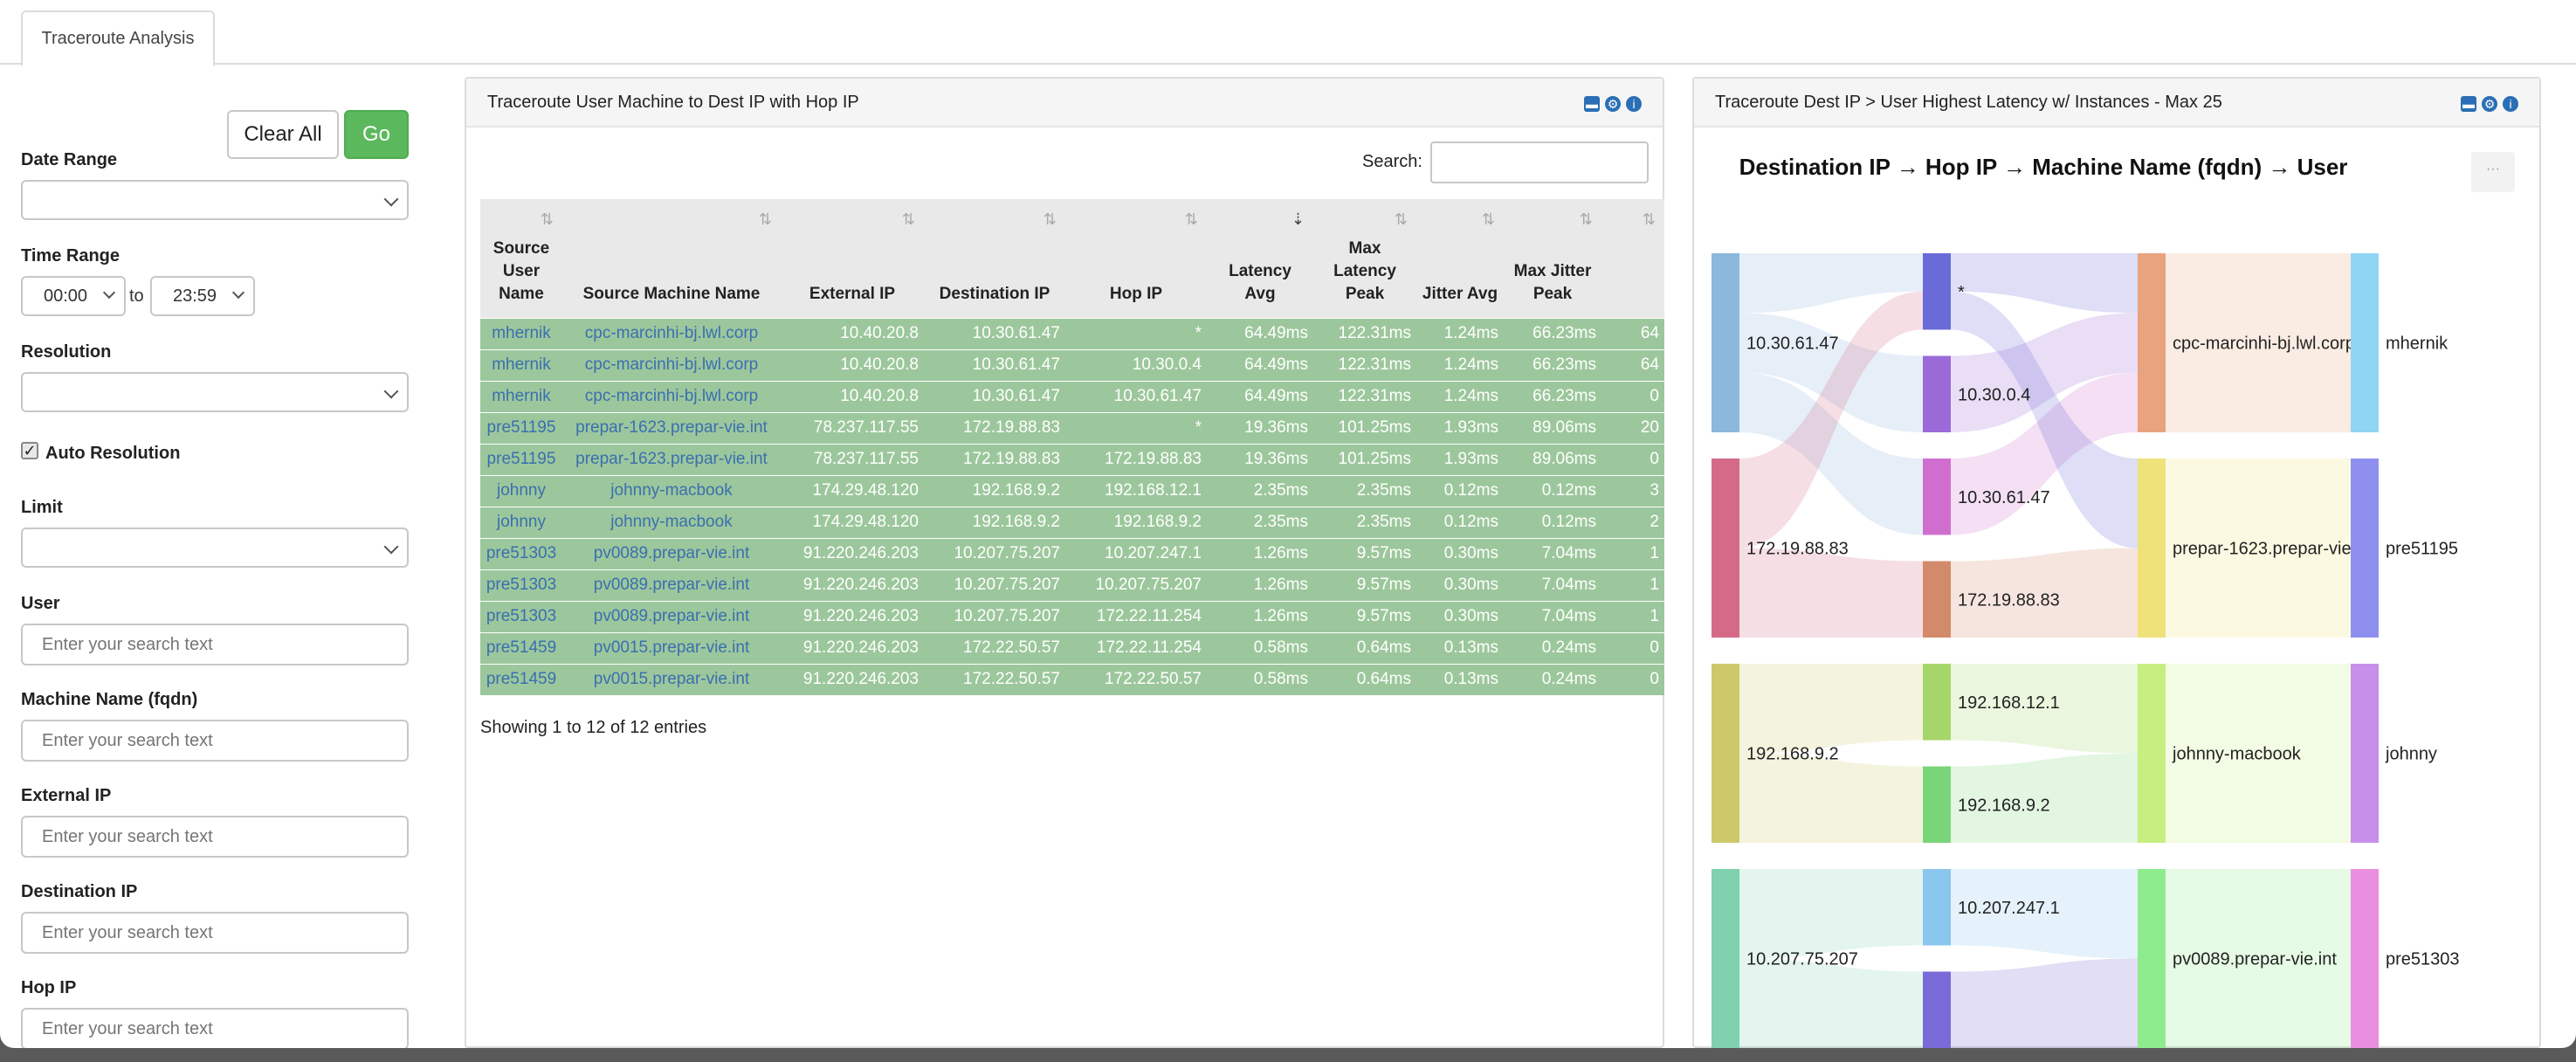  I want to click on column-header: ⇅, so click(1632, 258).